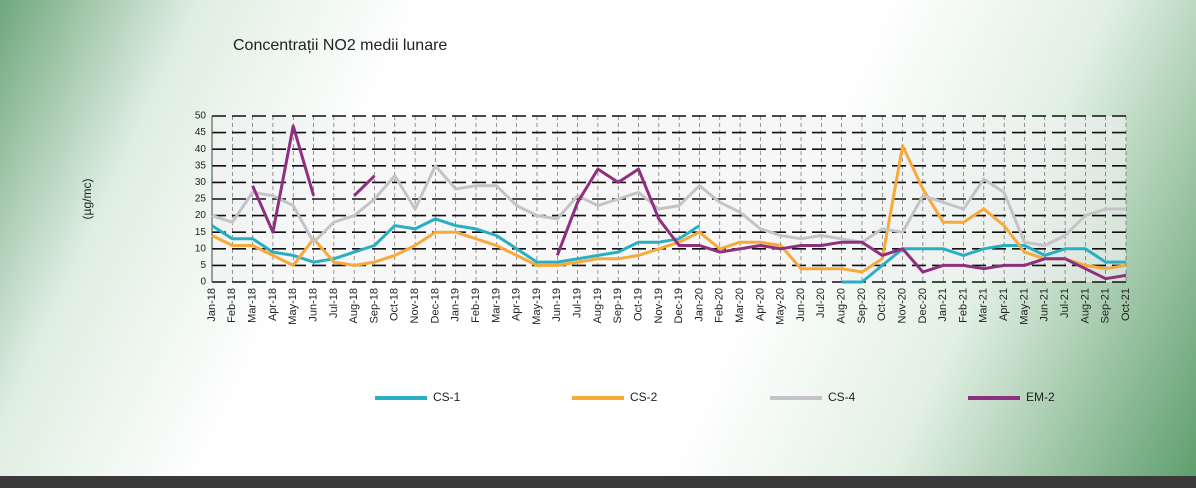 The height and width of the screenshot is (488, 1196). Describe the element at coordinates (1106, 305) in the screenshot. I see `x-tick-label: Sep-21` at that location.